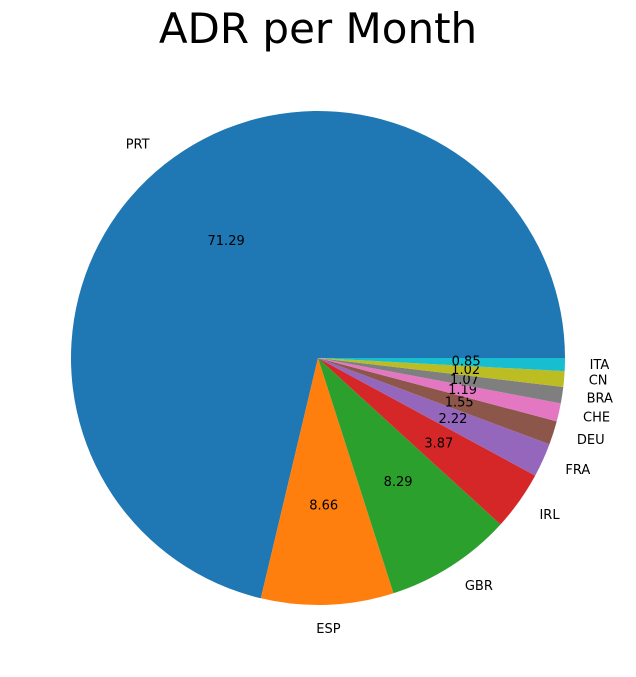 The height and width of the screenshot is (677, 636). What do you see at coordinates (328, 629) in the screenshot?
I see `slice-label-esp: ESP` at bounding box center [328, 629].